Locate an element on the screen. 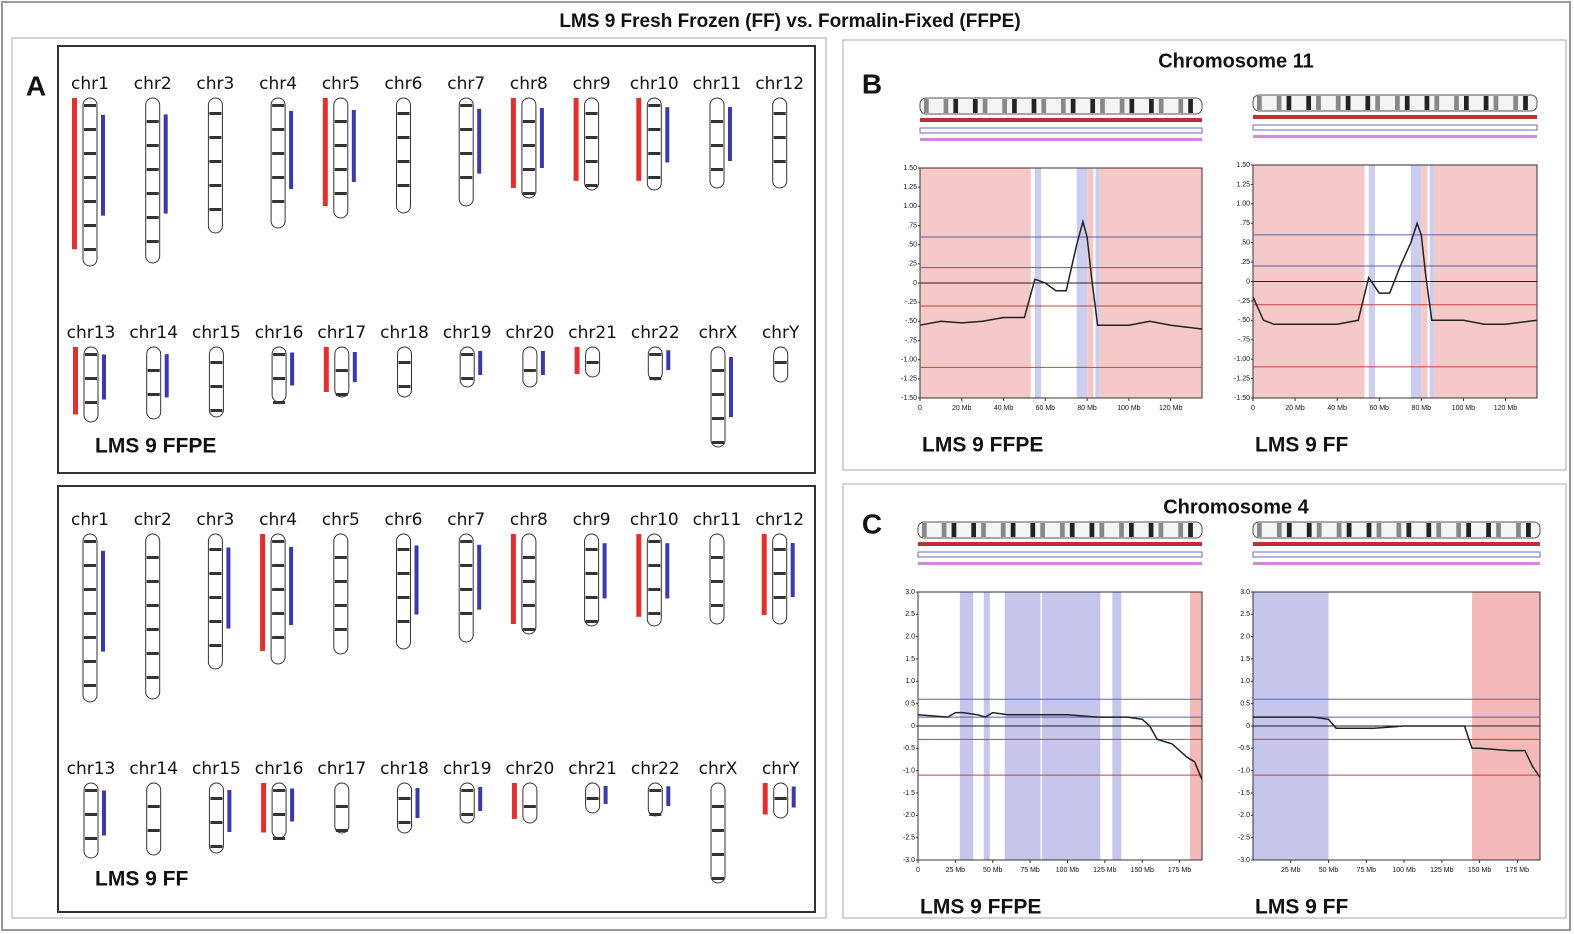  chromosome-label: chr20 is located at coordinates (530, 769).